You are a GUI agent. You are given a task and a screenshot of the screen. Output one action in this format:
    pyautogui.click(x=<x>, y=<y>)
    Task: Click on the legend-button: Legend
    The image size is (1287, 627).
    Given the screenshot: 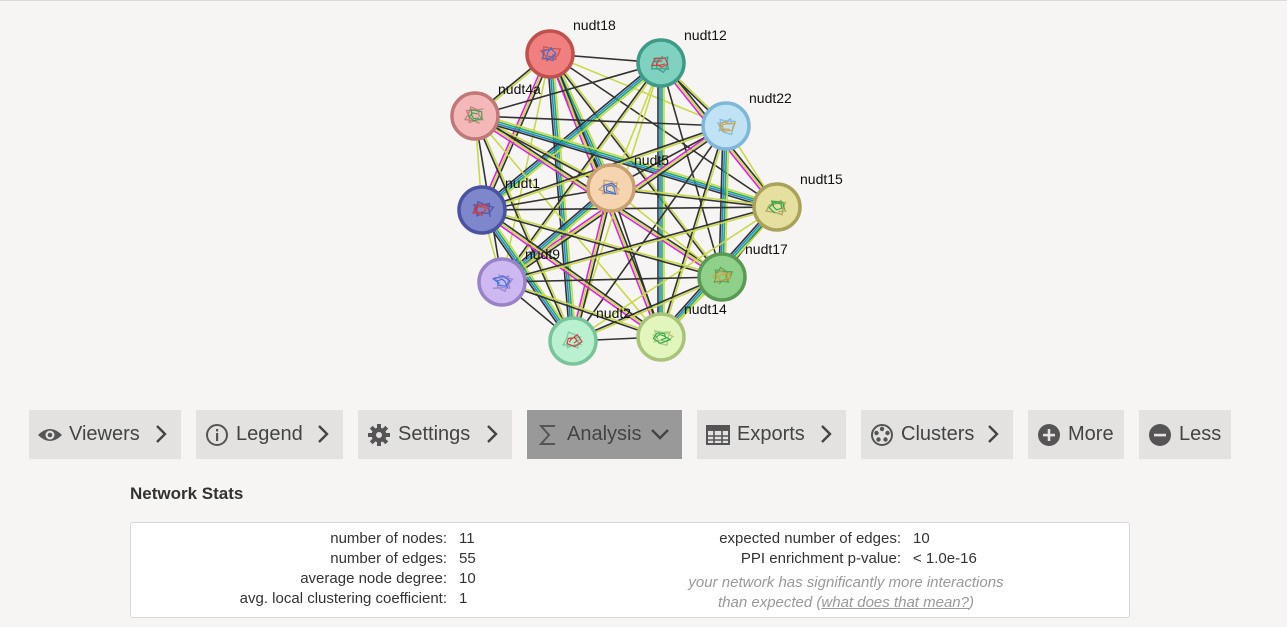 What is the action you would take?
    pyautogui.click(x=269, y=434)
    